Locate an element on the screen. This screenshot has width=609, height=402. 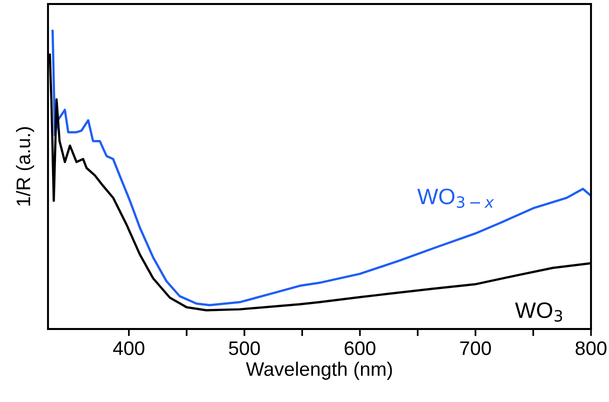
x-axis-title: Wavelength (nm) is located at coordinates (319, 371).